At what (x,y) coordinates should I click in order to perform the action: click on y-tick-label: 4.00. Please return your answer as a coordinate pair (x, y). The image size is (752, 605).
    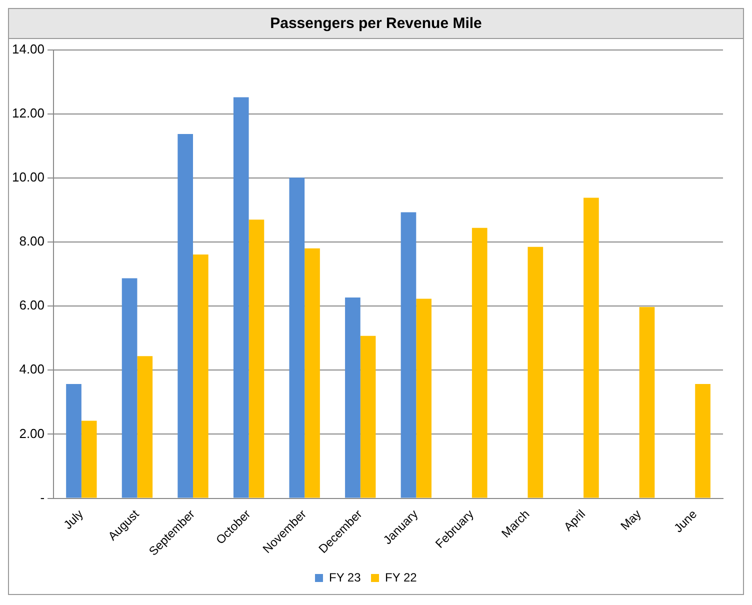
    Looking at the image, I should click on (32, 369).